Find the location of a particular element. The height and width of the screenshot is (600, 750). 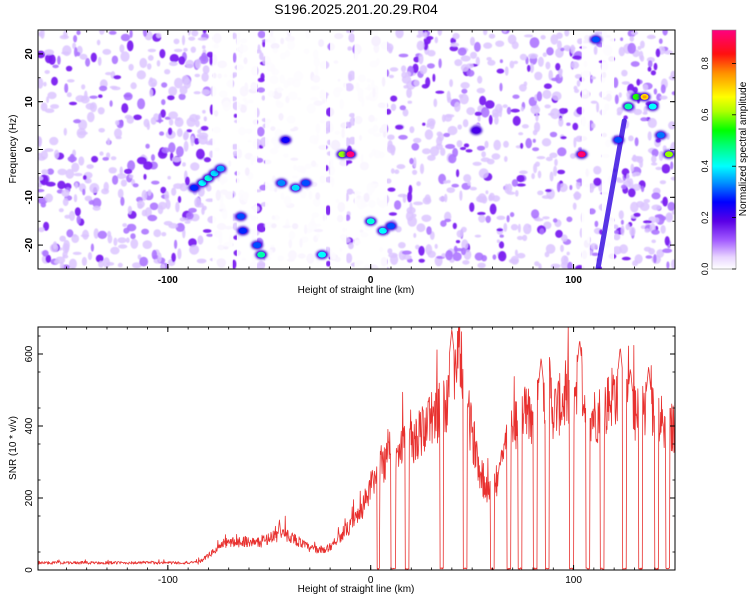

colorbar-ticks: 0.0 0.2 0.4 0.6 0.8 is located at coordinates (718, 166).